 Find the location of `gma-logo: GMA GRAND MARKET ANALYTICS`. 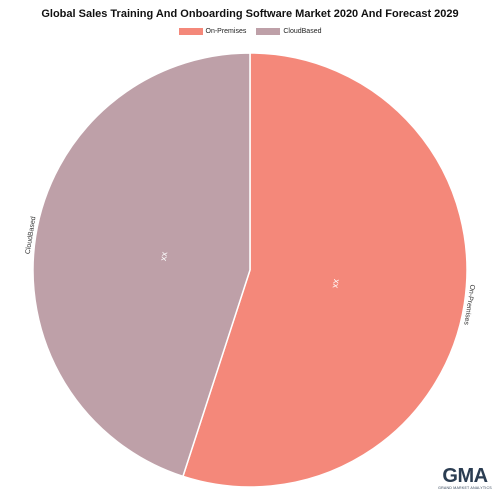

gma-logo: GMA GRAND MARKET ANALYTICS is located at coordinates (465, 478).